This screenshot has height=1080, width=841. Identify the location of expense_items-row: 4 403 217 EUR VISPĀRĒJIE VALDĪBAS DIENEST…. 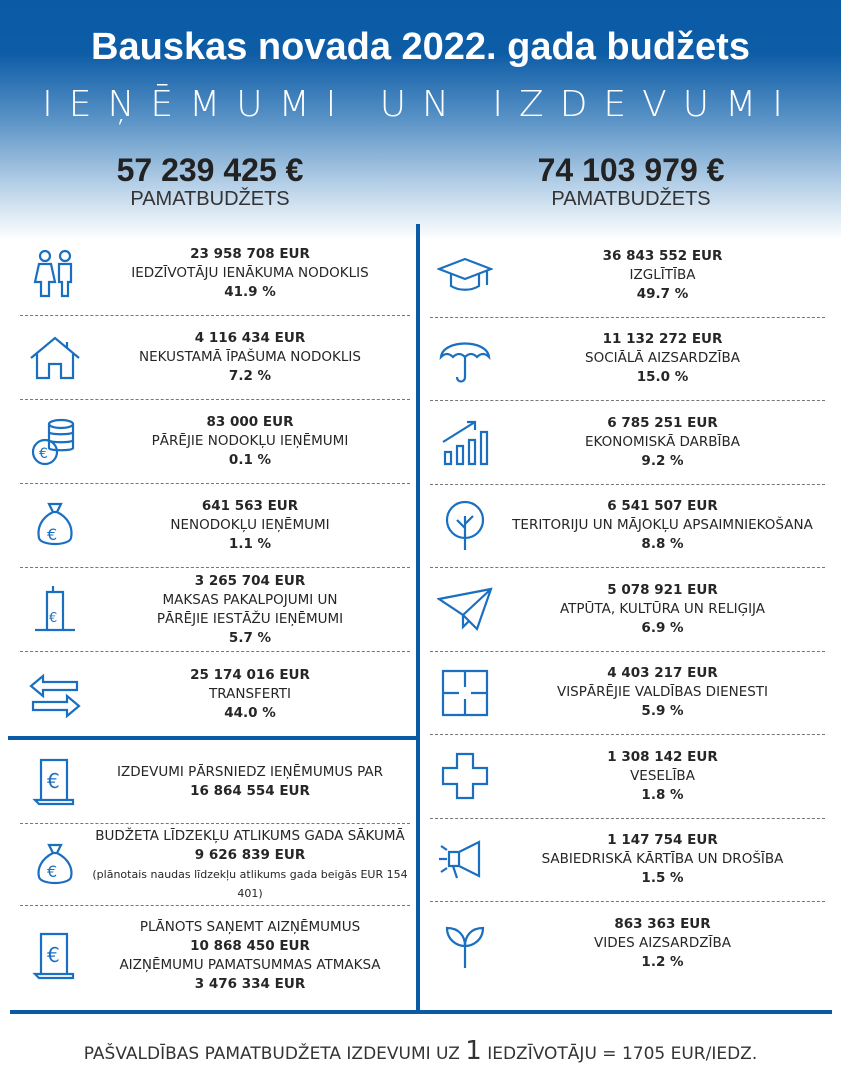
(627, 693).